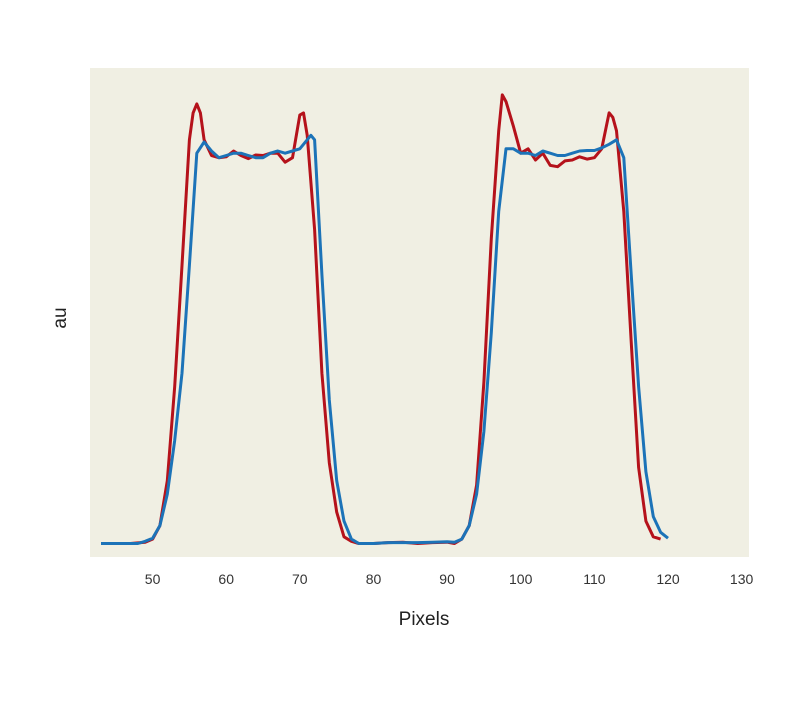 Image resolution: width=800 pixels, height=707 pixels. Describe the element at coordinates (60, 317) in the screenshot. I see `y-axis-title: au` at that location.